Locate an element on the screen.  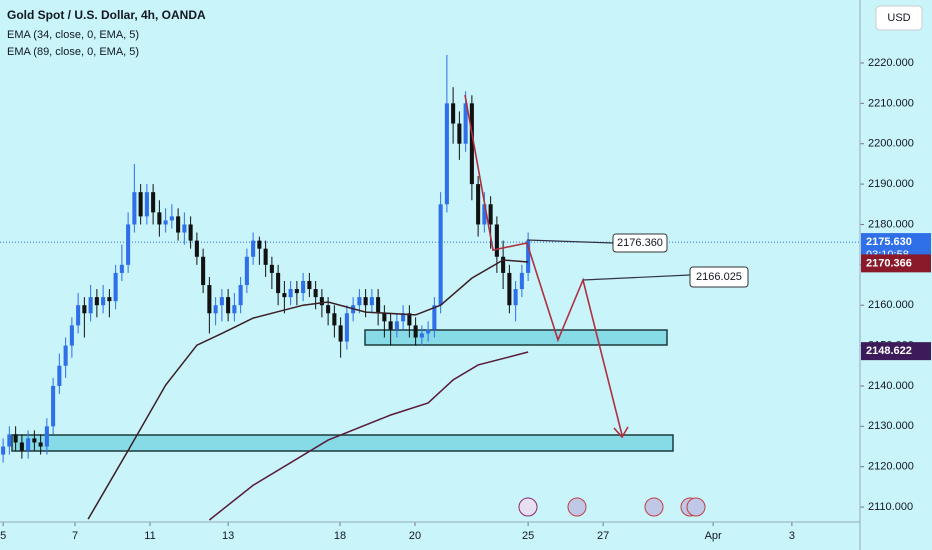
x-tick-label: 27 is located at coordinates (603, 536).